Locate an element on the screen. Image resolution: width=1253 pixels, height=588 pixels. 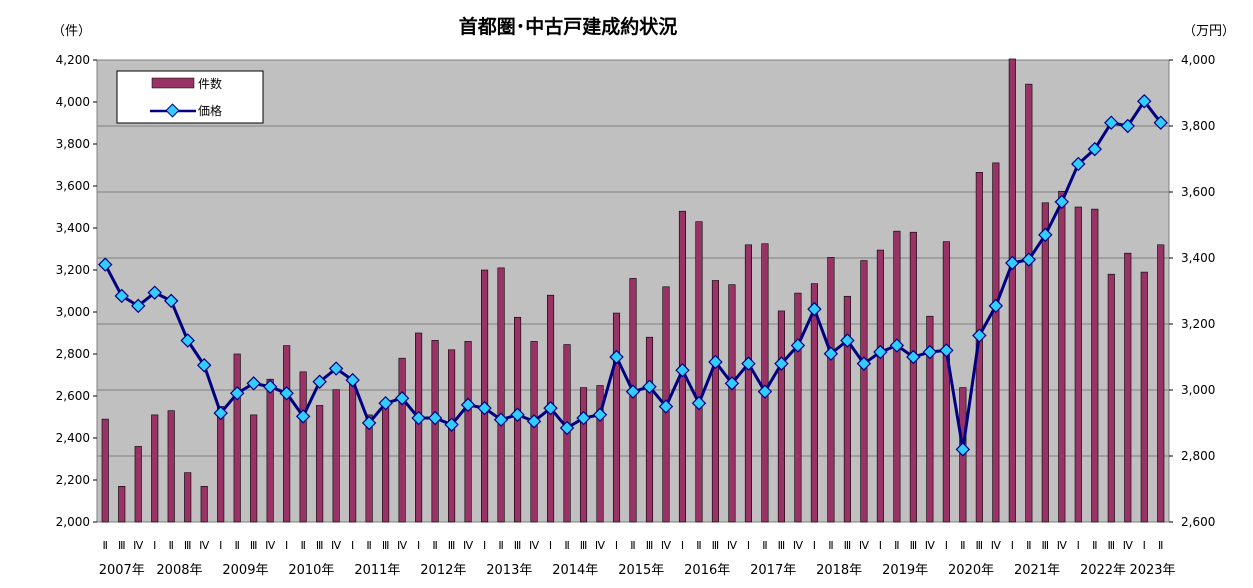
right-tick-label: 3,600 is located at coordinates (1198, 192).